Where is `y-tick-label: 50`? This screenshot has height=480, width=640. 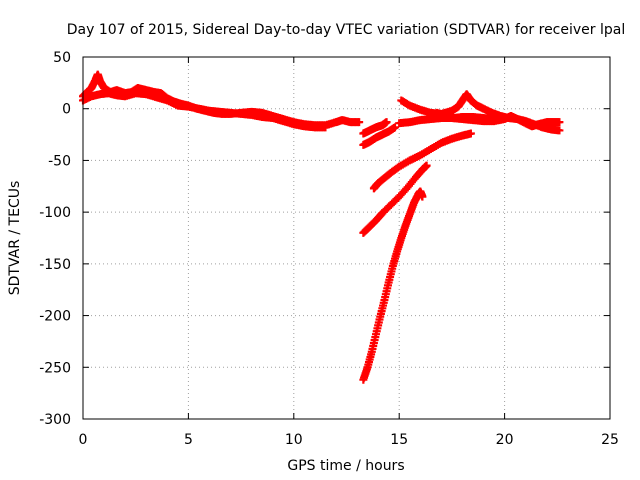 y-tick-label: 50 is located at coordinates (62, 58).